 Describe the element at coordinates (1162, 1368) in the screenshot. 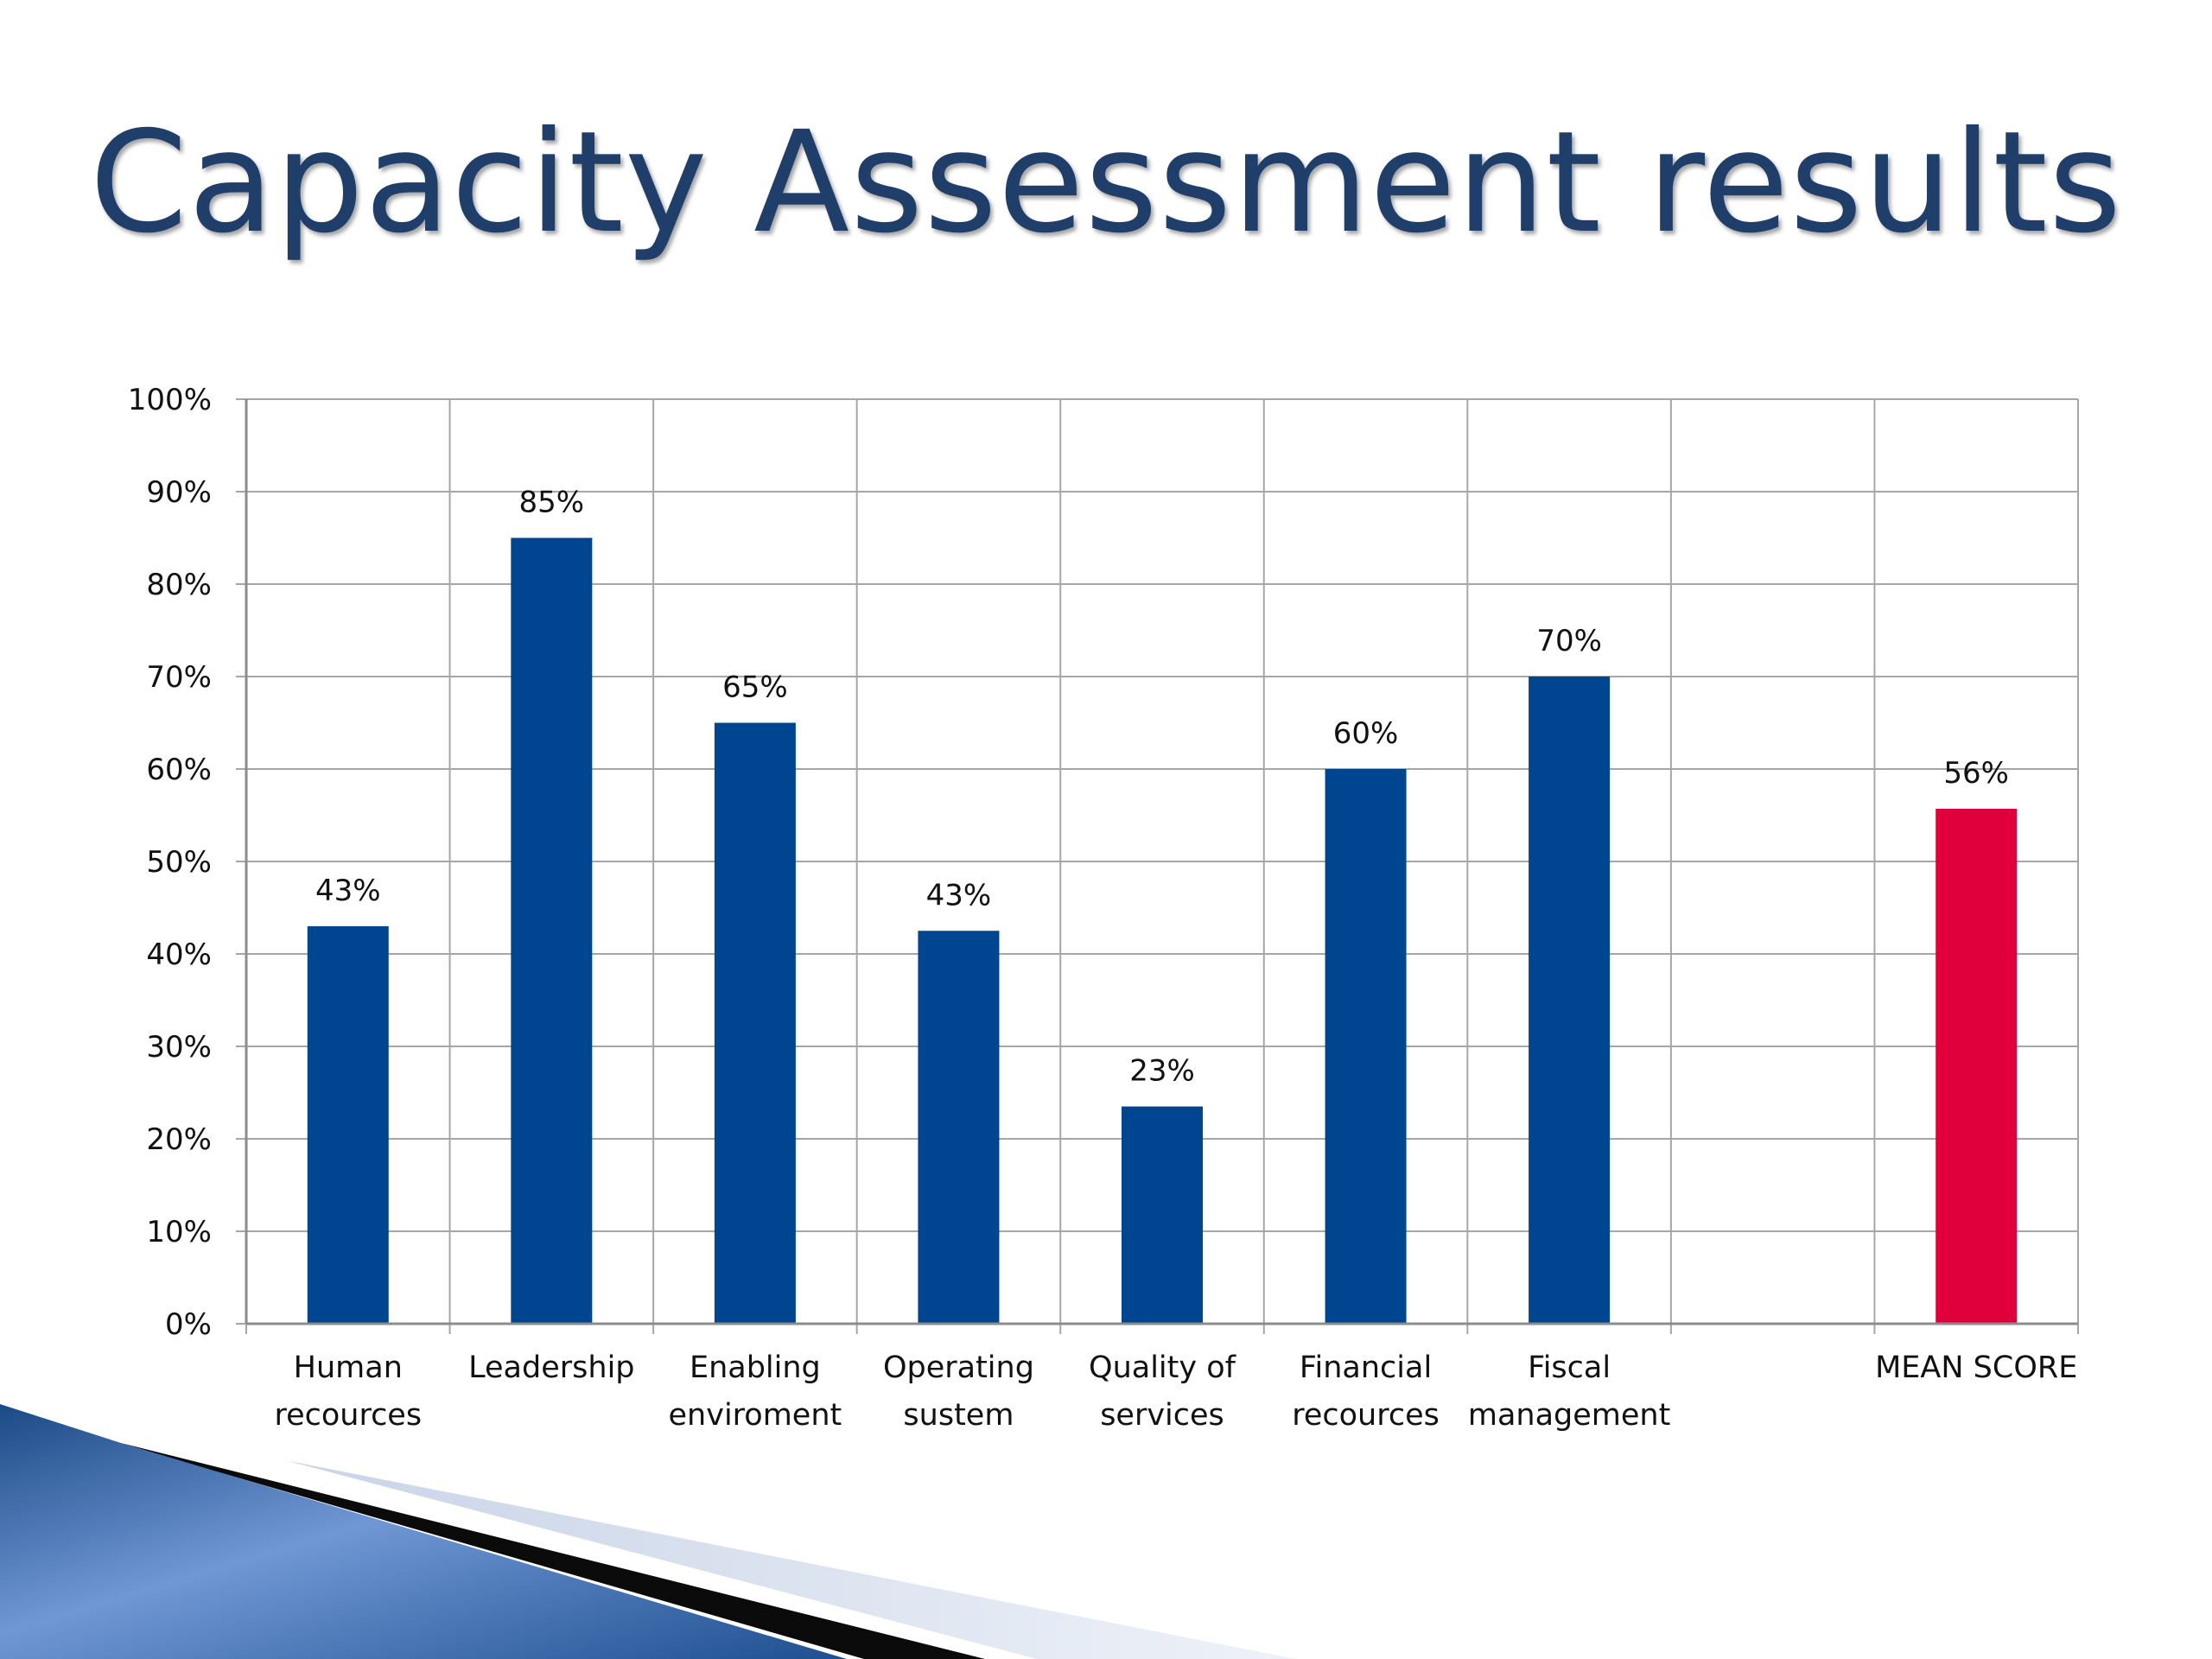

I see `x-category-label: Quality of` at that location.